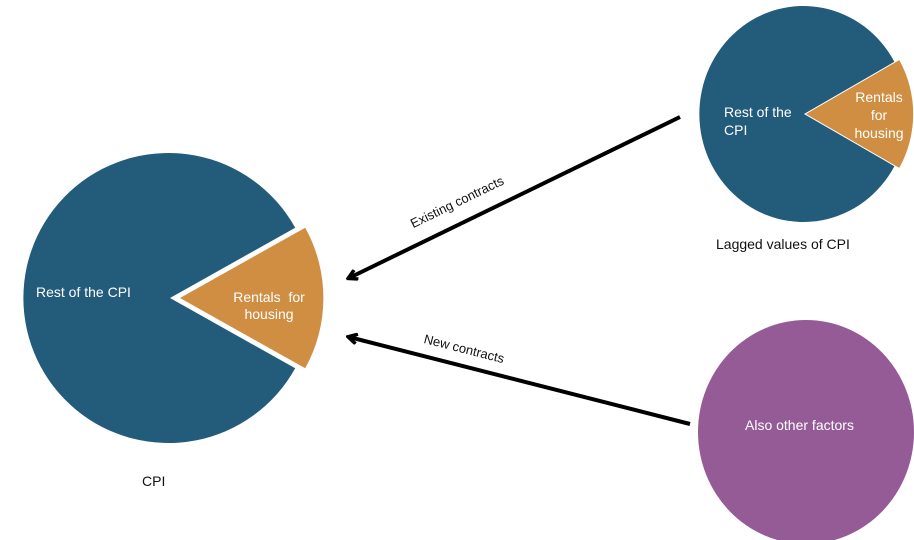  What do you see at coordinates (736, 130) in the screenshot?
I see `lagged-rest-label-line2: CPI` at bounding box center [736, 130].